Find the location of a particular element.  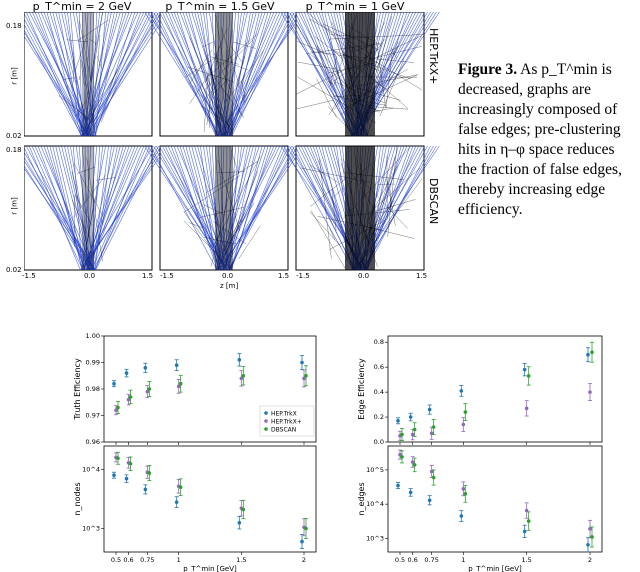

ytick-bot-1: 0.02 is located at coordinates (14, 136).